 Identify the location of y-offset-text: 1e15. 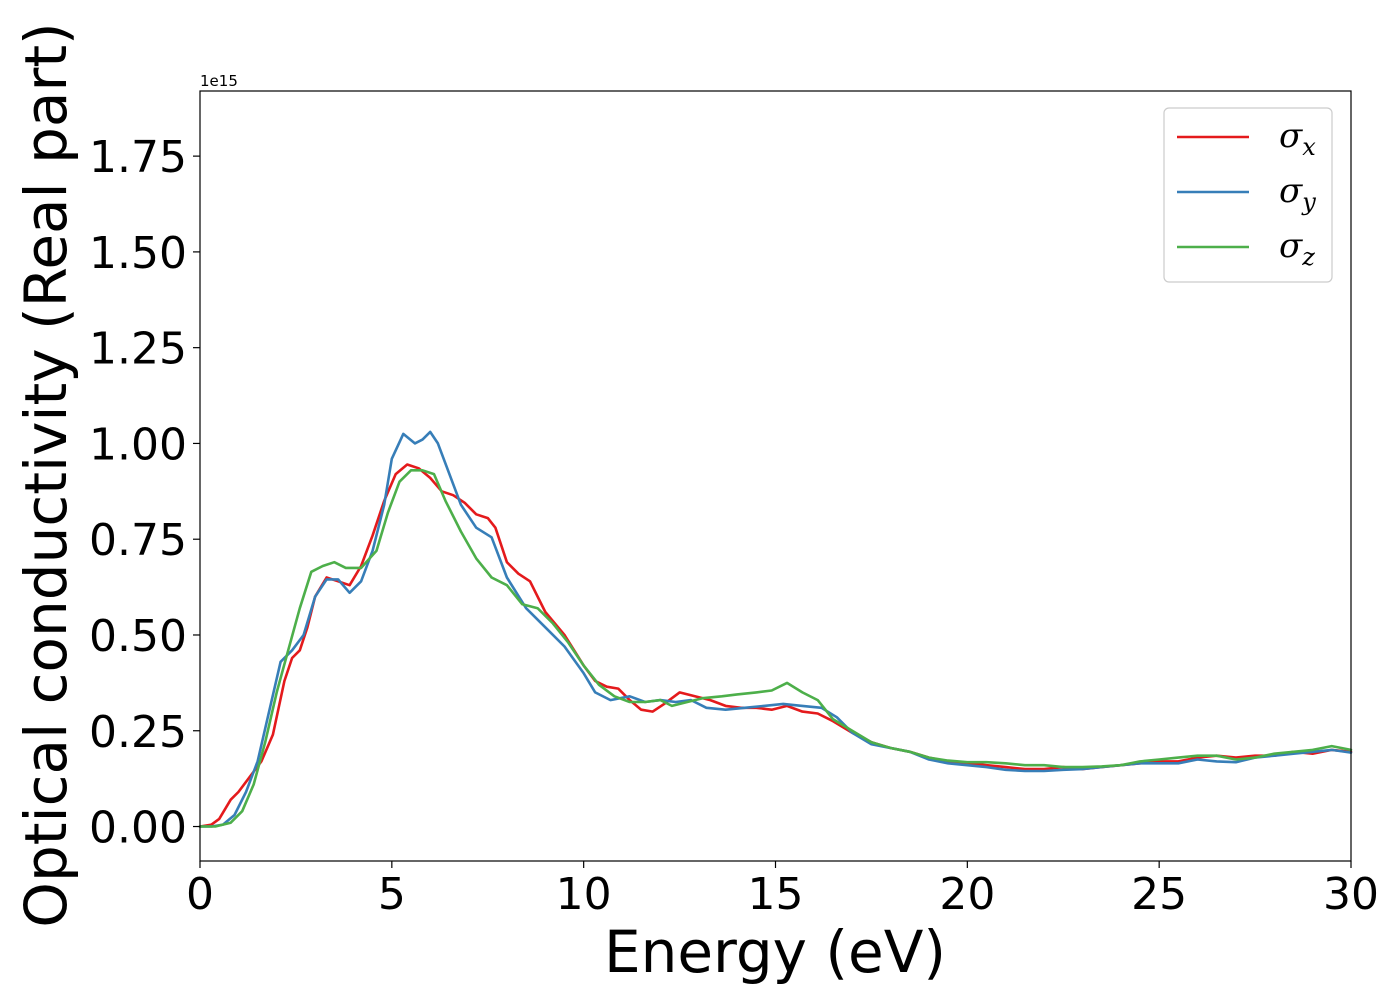
(219, 81).